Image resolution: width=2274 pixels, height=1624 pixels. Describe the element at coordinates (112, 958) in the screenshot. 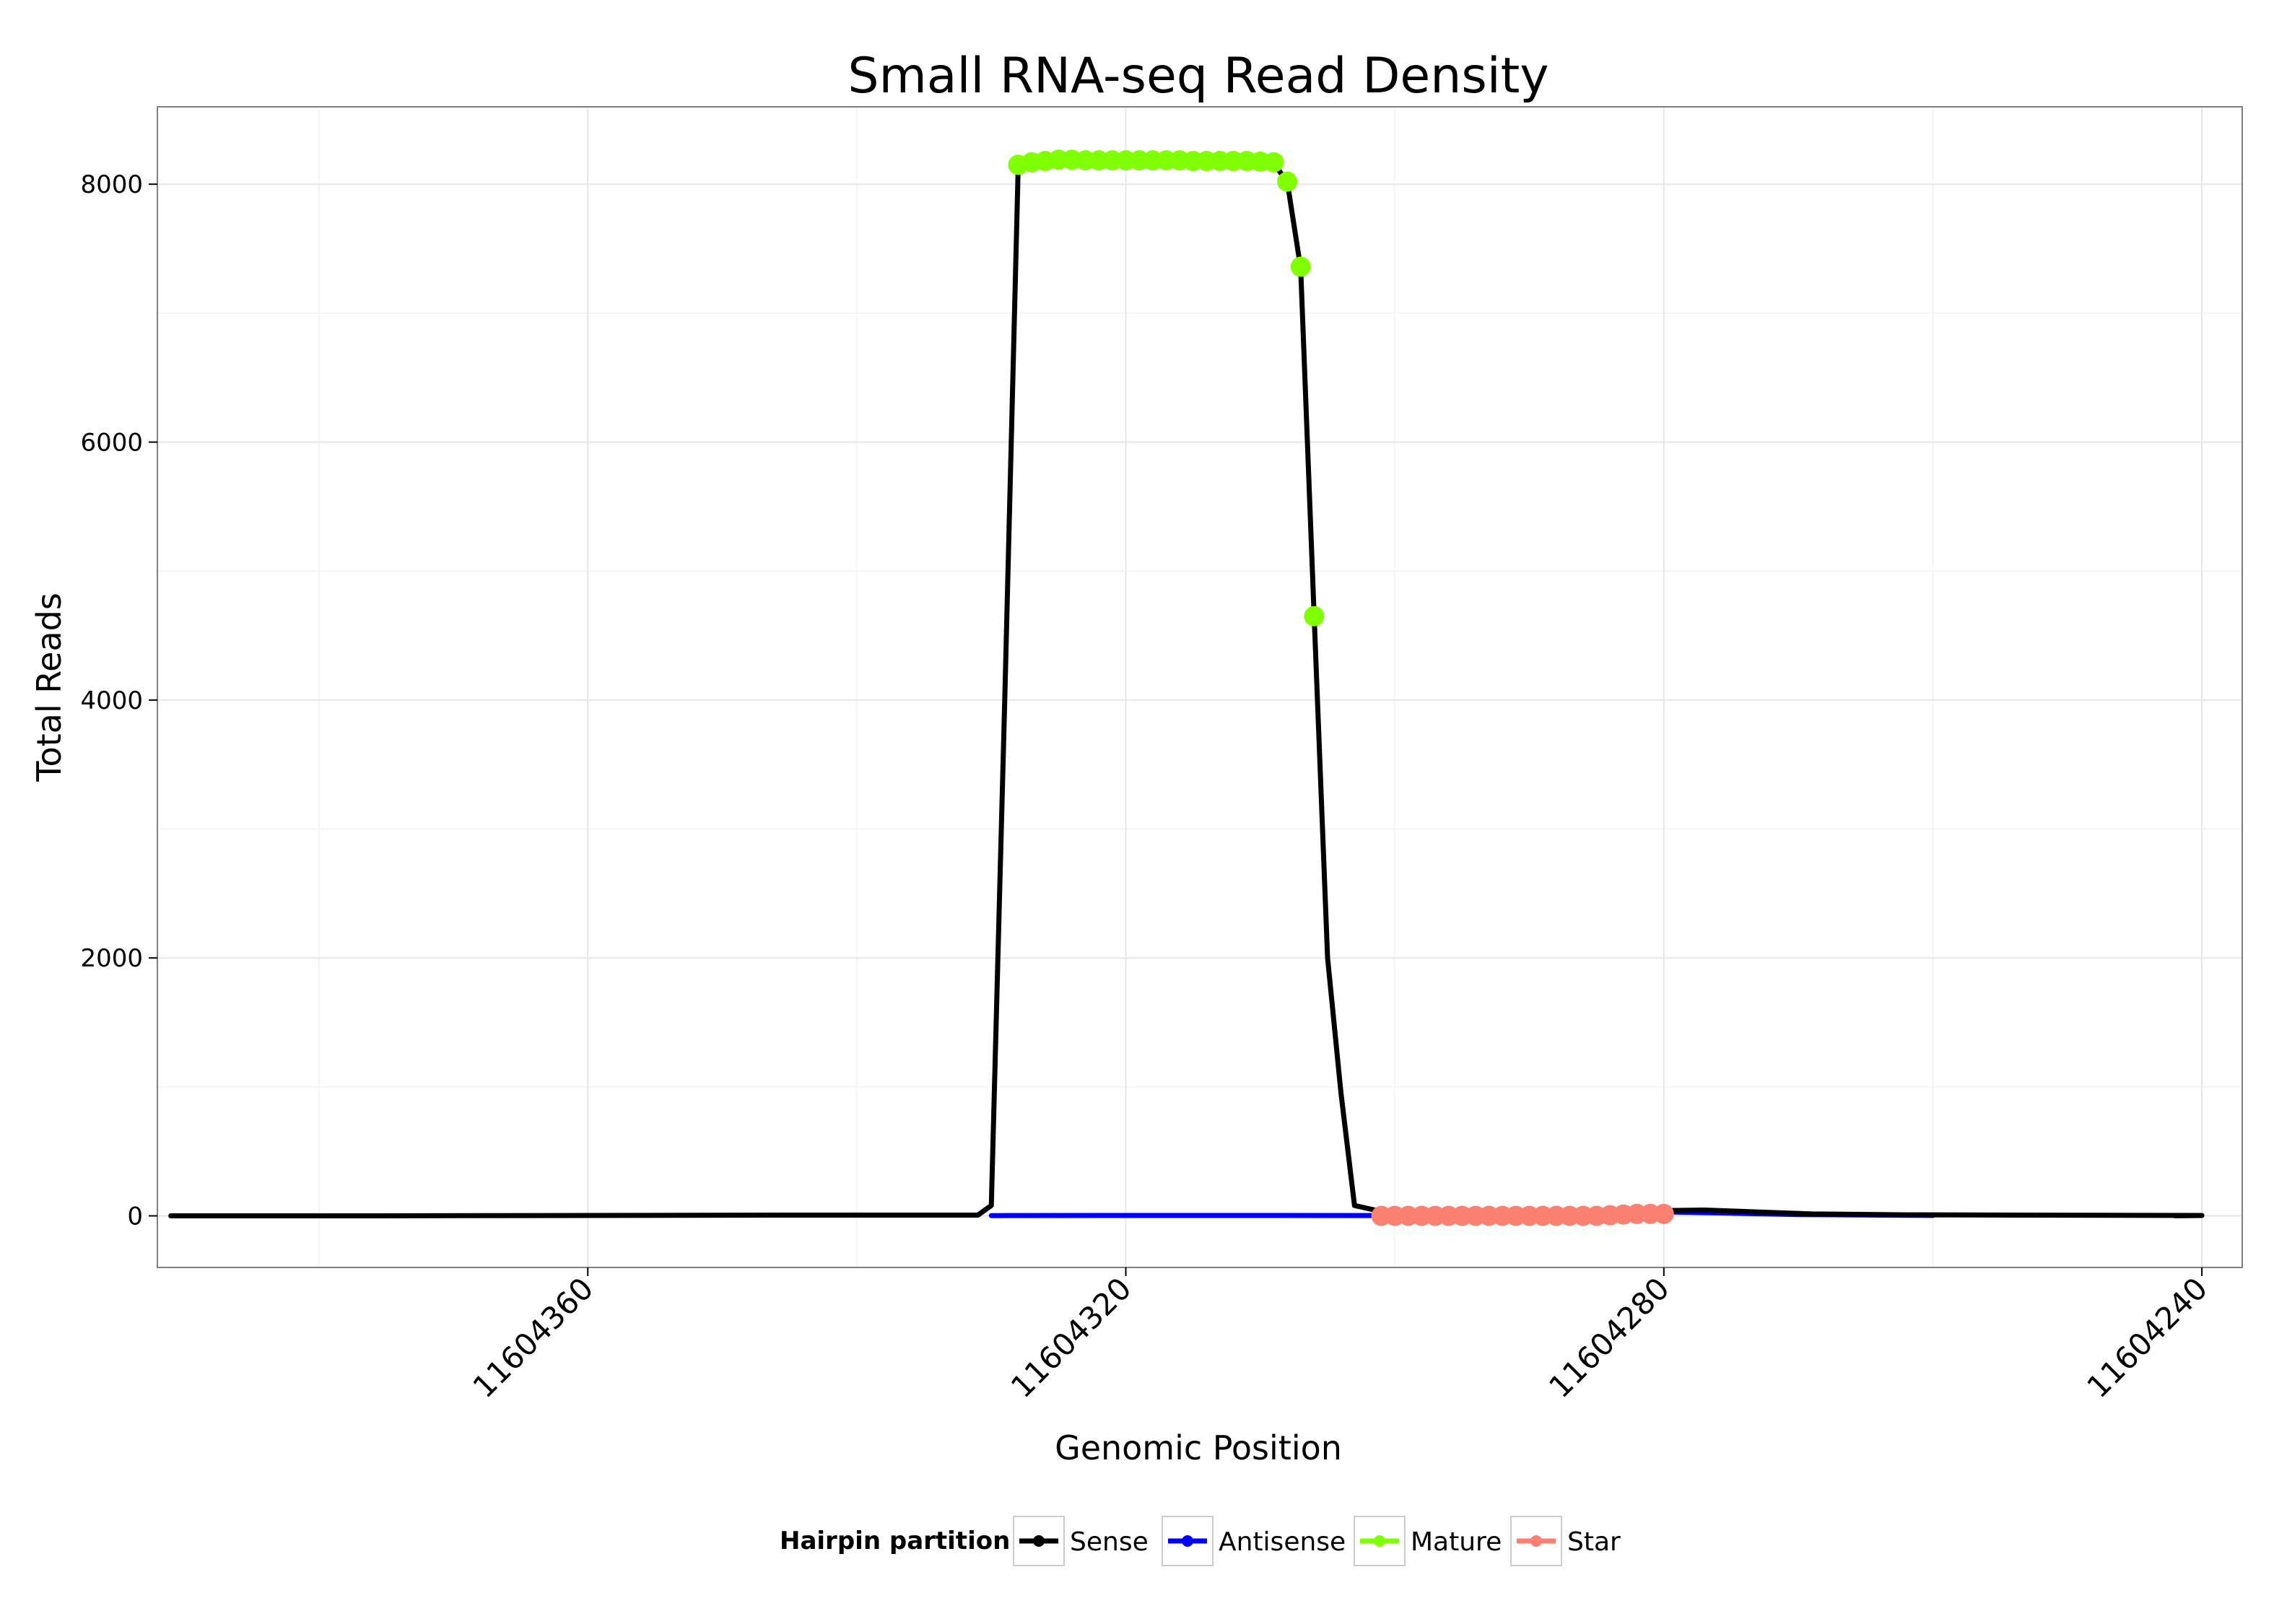

I see `y-tick-label: 2000` at that location.